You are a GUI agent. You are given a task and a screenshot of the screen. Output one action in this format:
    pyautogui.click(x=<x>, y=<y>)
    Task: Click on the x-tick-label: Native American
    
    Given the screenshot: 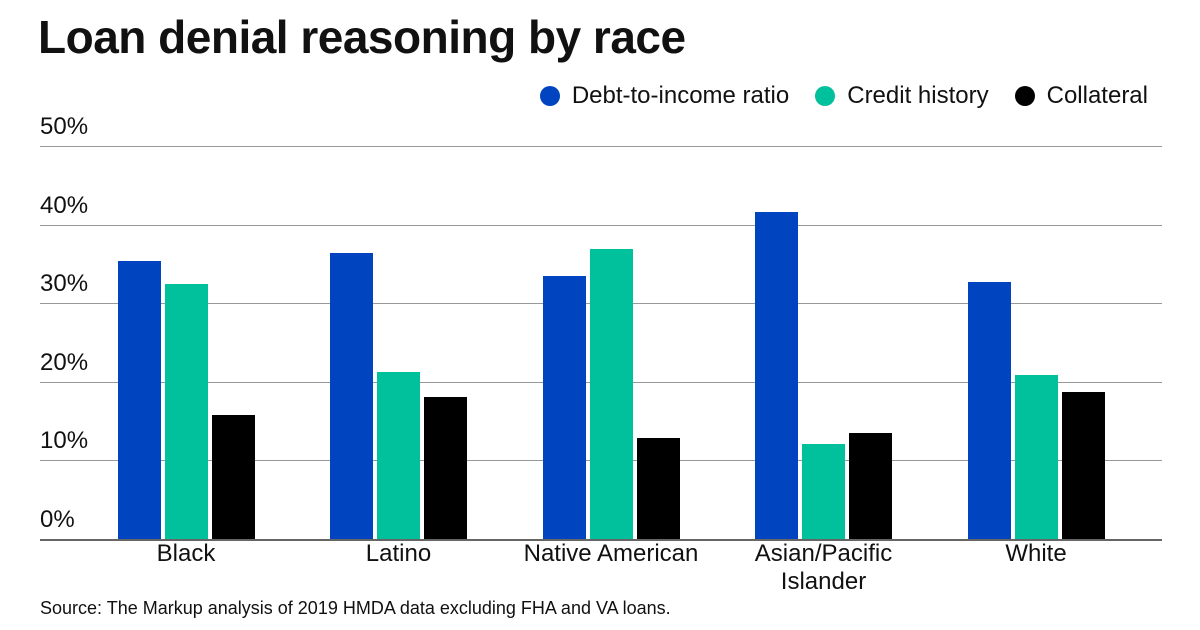 What is the action you would take?
    pyautogui.click(x=611, y=553)
    